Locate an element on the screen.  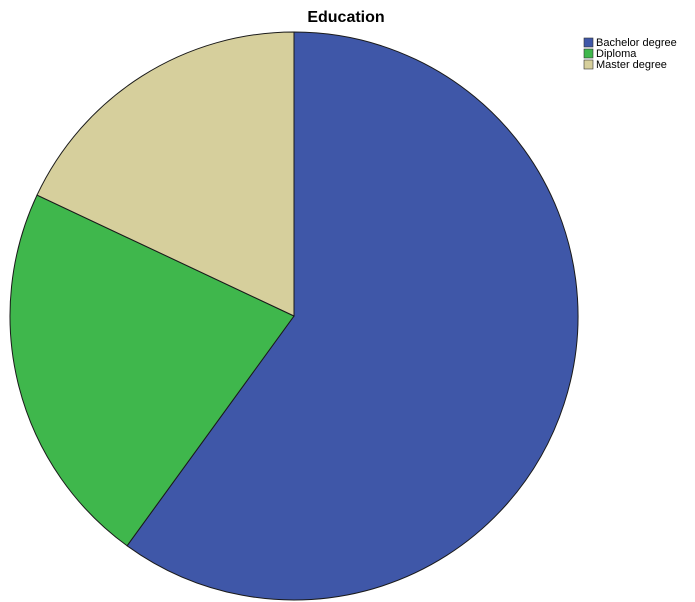
chart-title: Education is located at coordinates (345, 17).